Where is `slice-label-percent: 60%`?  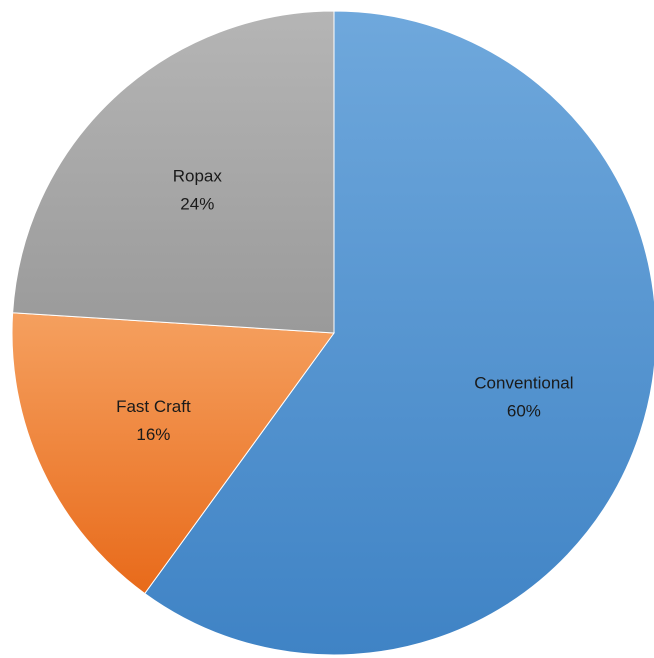
slice-label-percent: 60% is located at coordinates (524, 411).